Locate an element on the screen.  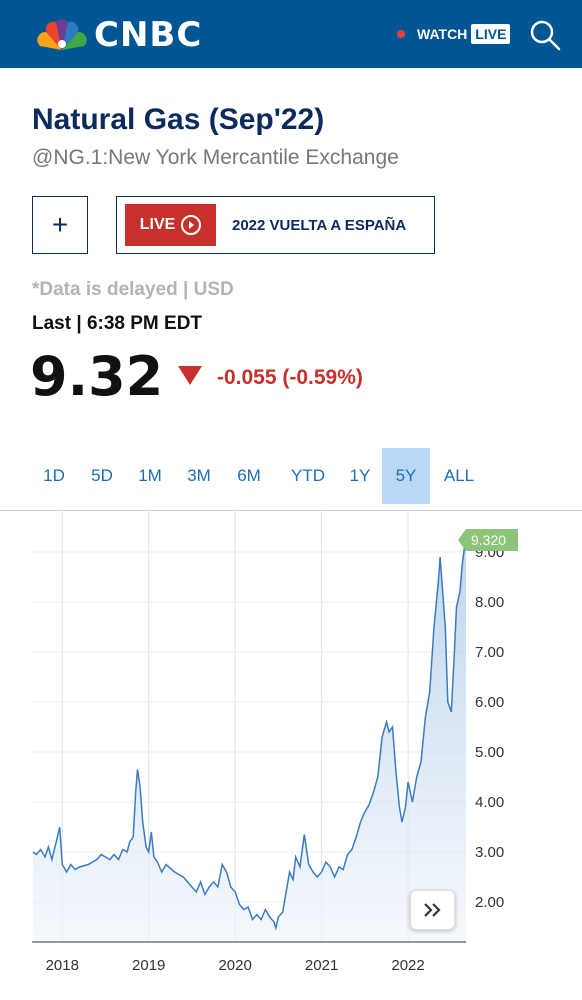
search-icon is located at coordinates (545, 35).